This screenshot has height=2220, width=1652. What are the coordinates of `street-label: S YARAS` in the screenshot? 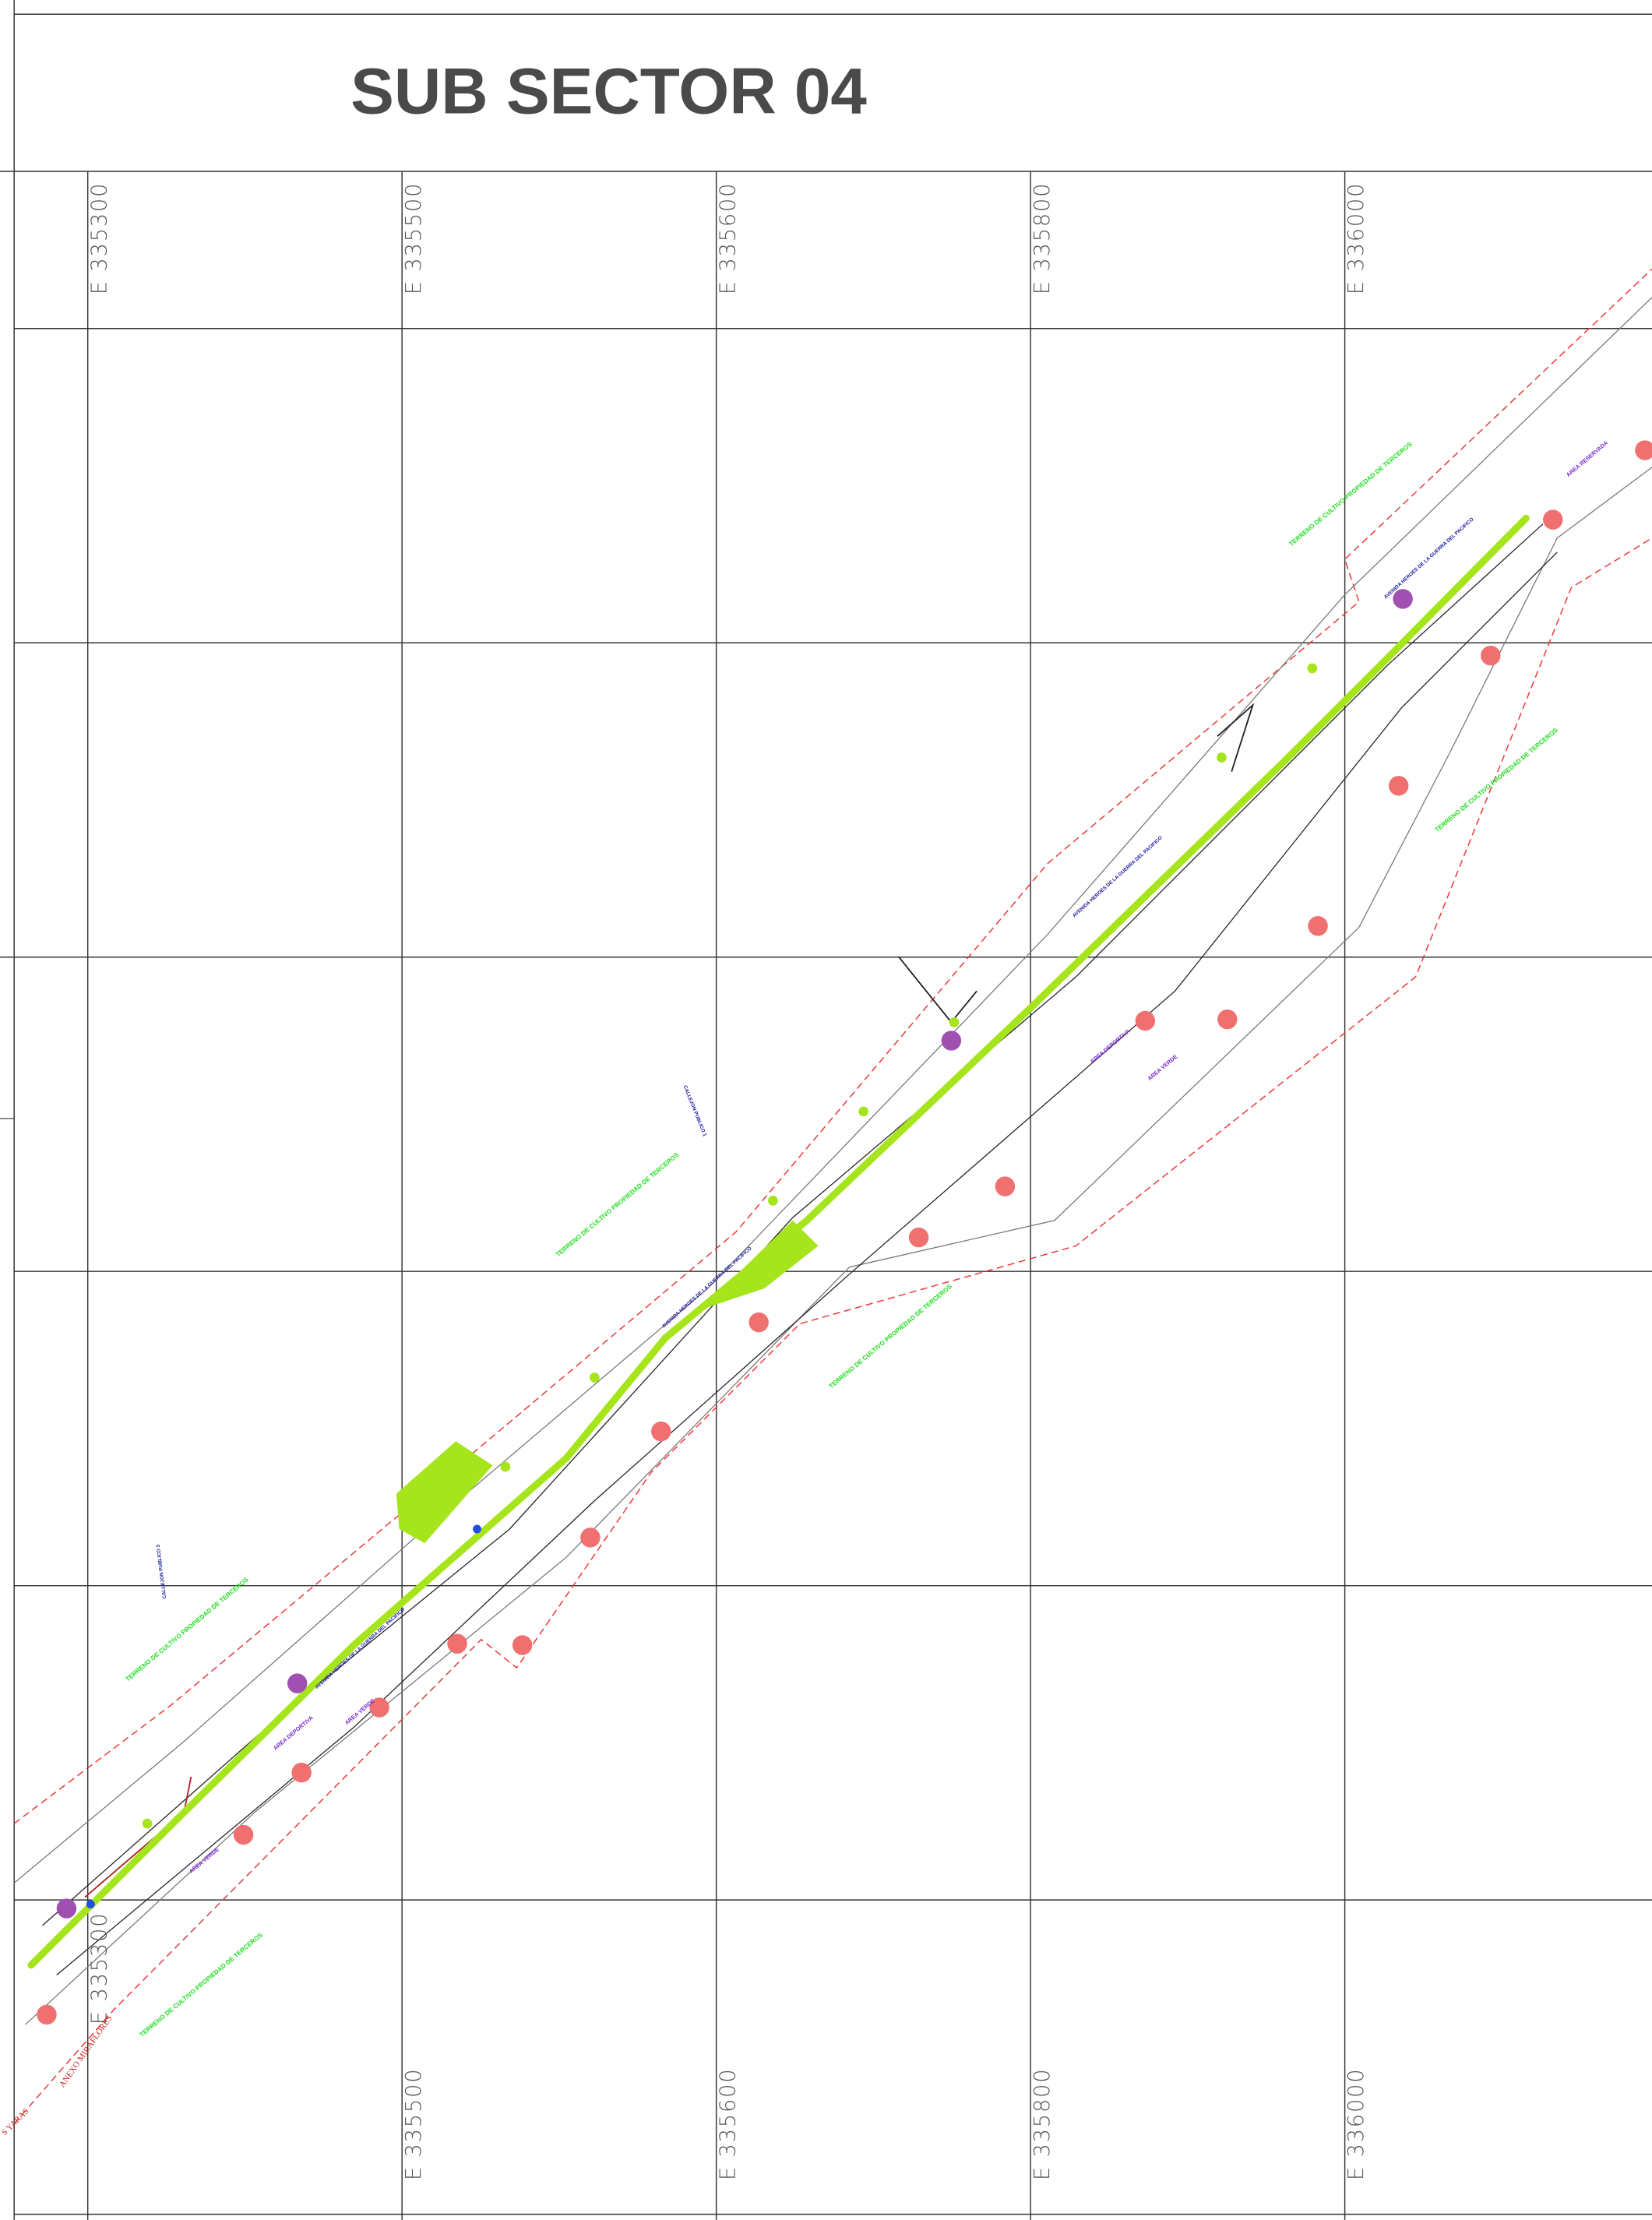 It's located at (15, 2121).